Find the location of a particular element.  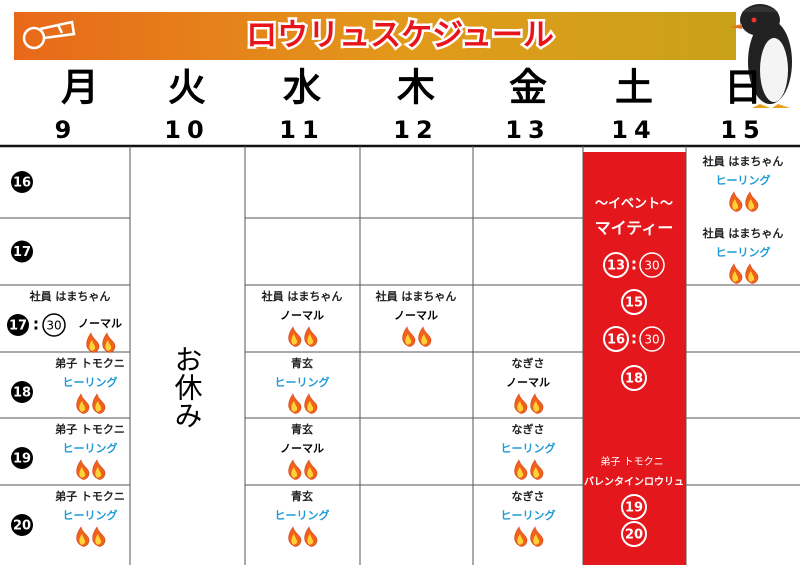

penguin-icon is located at coordinates (761, 56).